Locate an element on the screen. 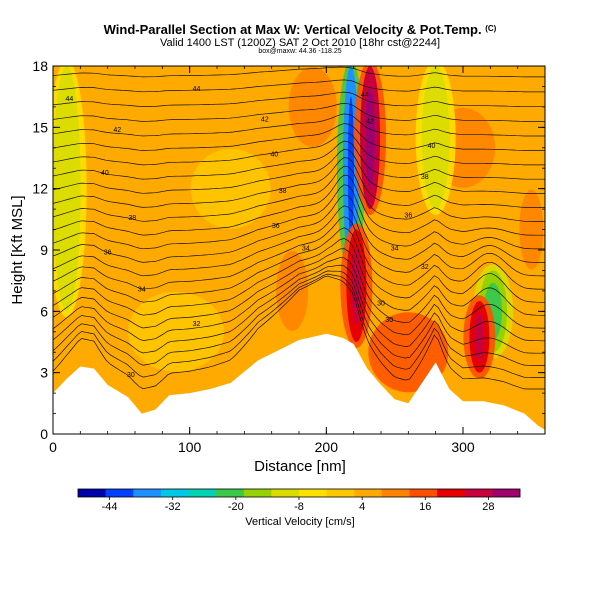  colorbar-tick-label: -32 is located at coordinates (173, 507).